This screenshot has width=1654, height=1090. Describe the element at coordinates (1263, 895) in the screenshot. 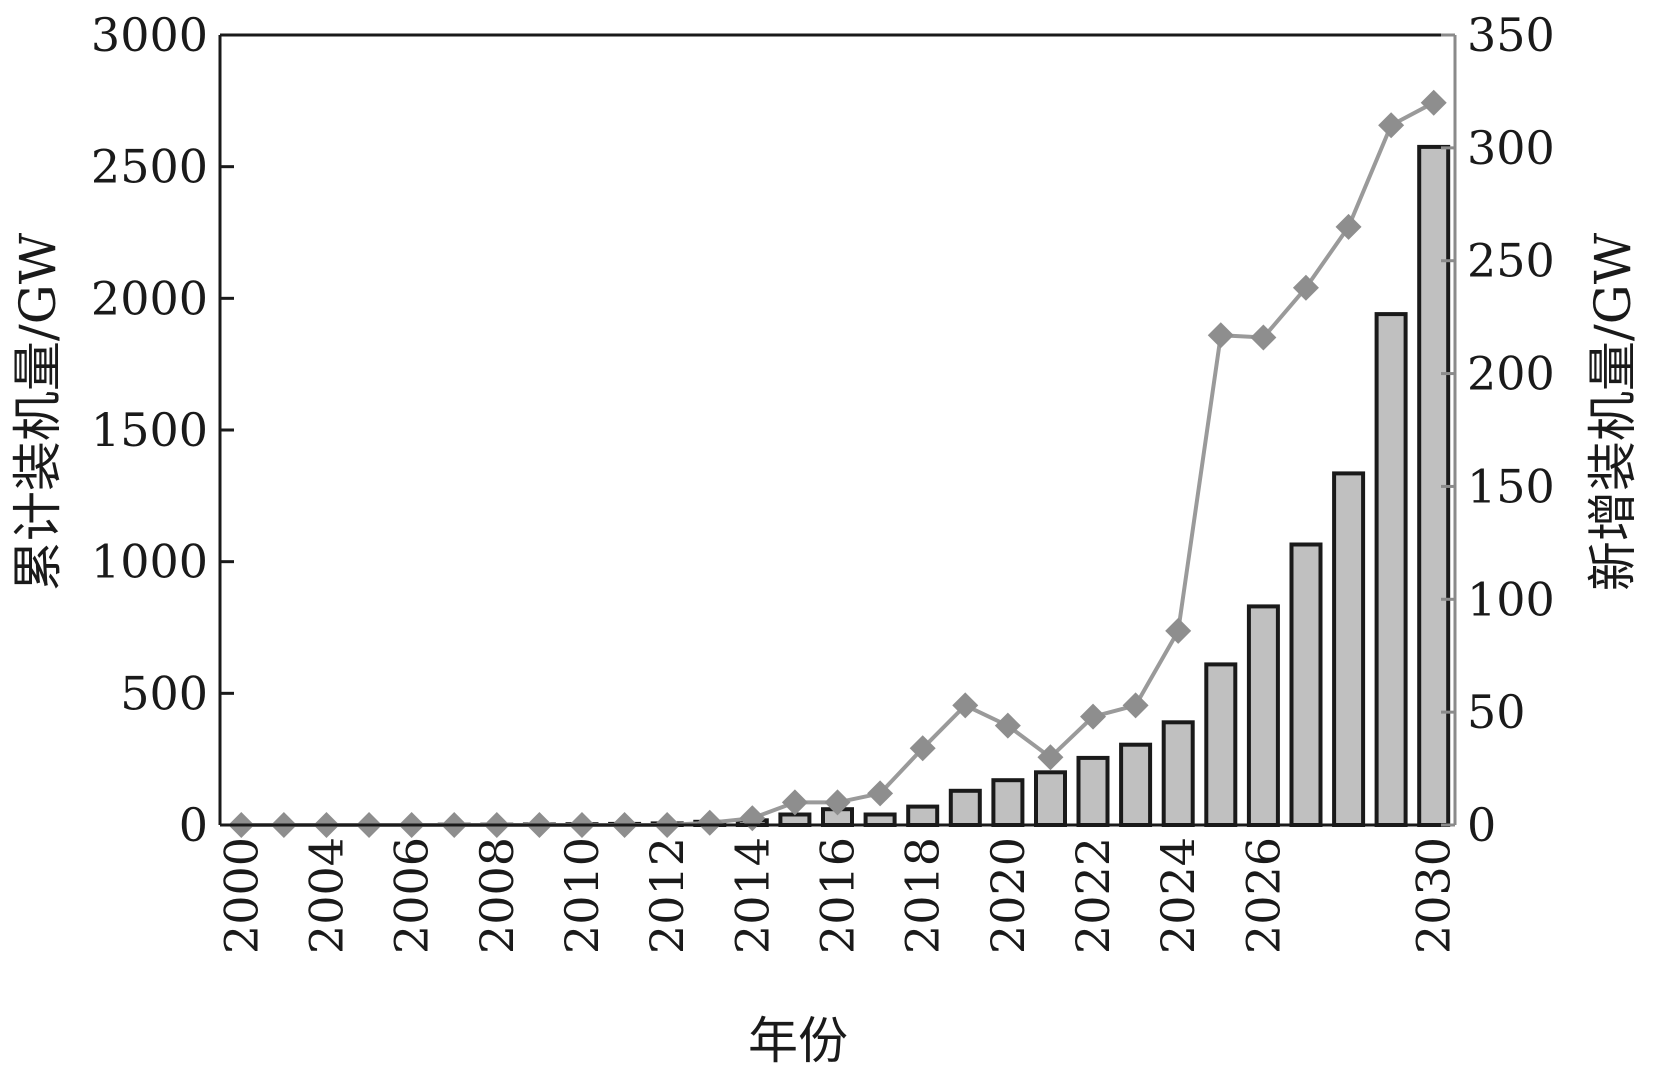

I see `x-tick-label: 2026` at that location.